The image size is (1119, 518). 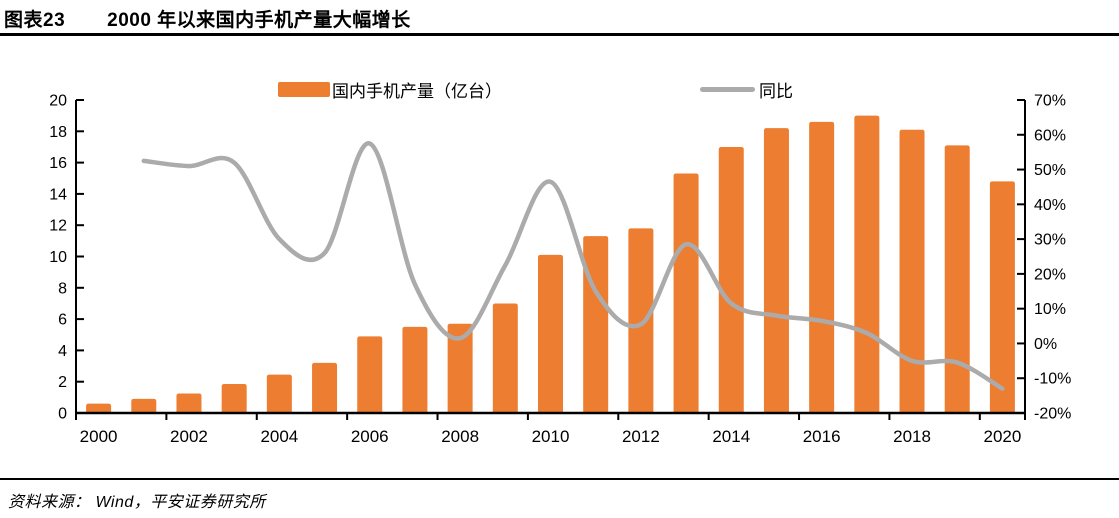 What do you see at coordinates (460, 368) in the screenshot?
I see `production-bar-2008` at bounding box center [460, 368].